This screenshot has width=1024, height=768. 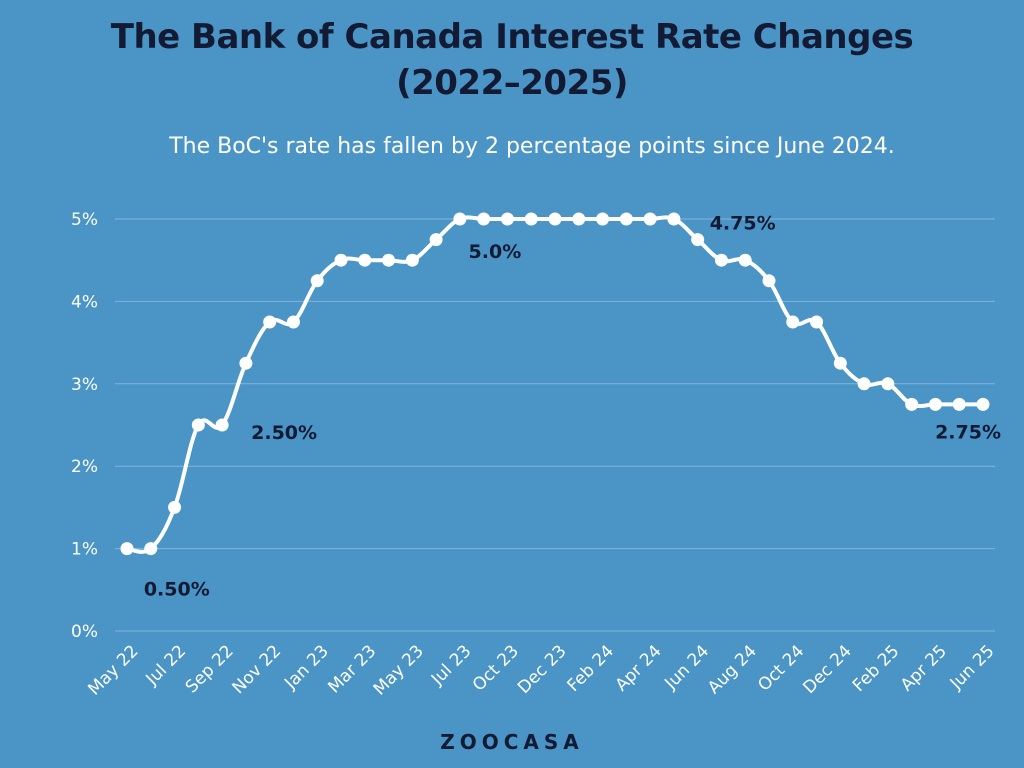 What do you see at coordinates (210, 669) in the screenshot?
I see `x-tick-label: Sep 22` at bounding box center [210, 669].